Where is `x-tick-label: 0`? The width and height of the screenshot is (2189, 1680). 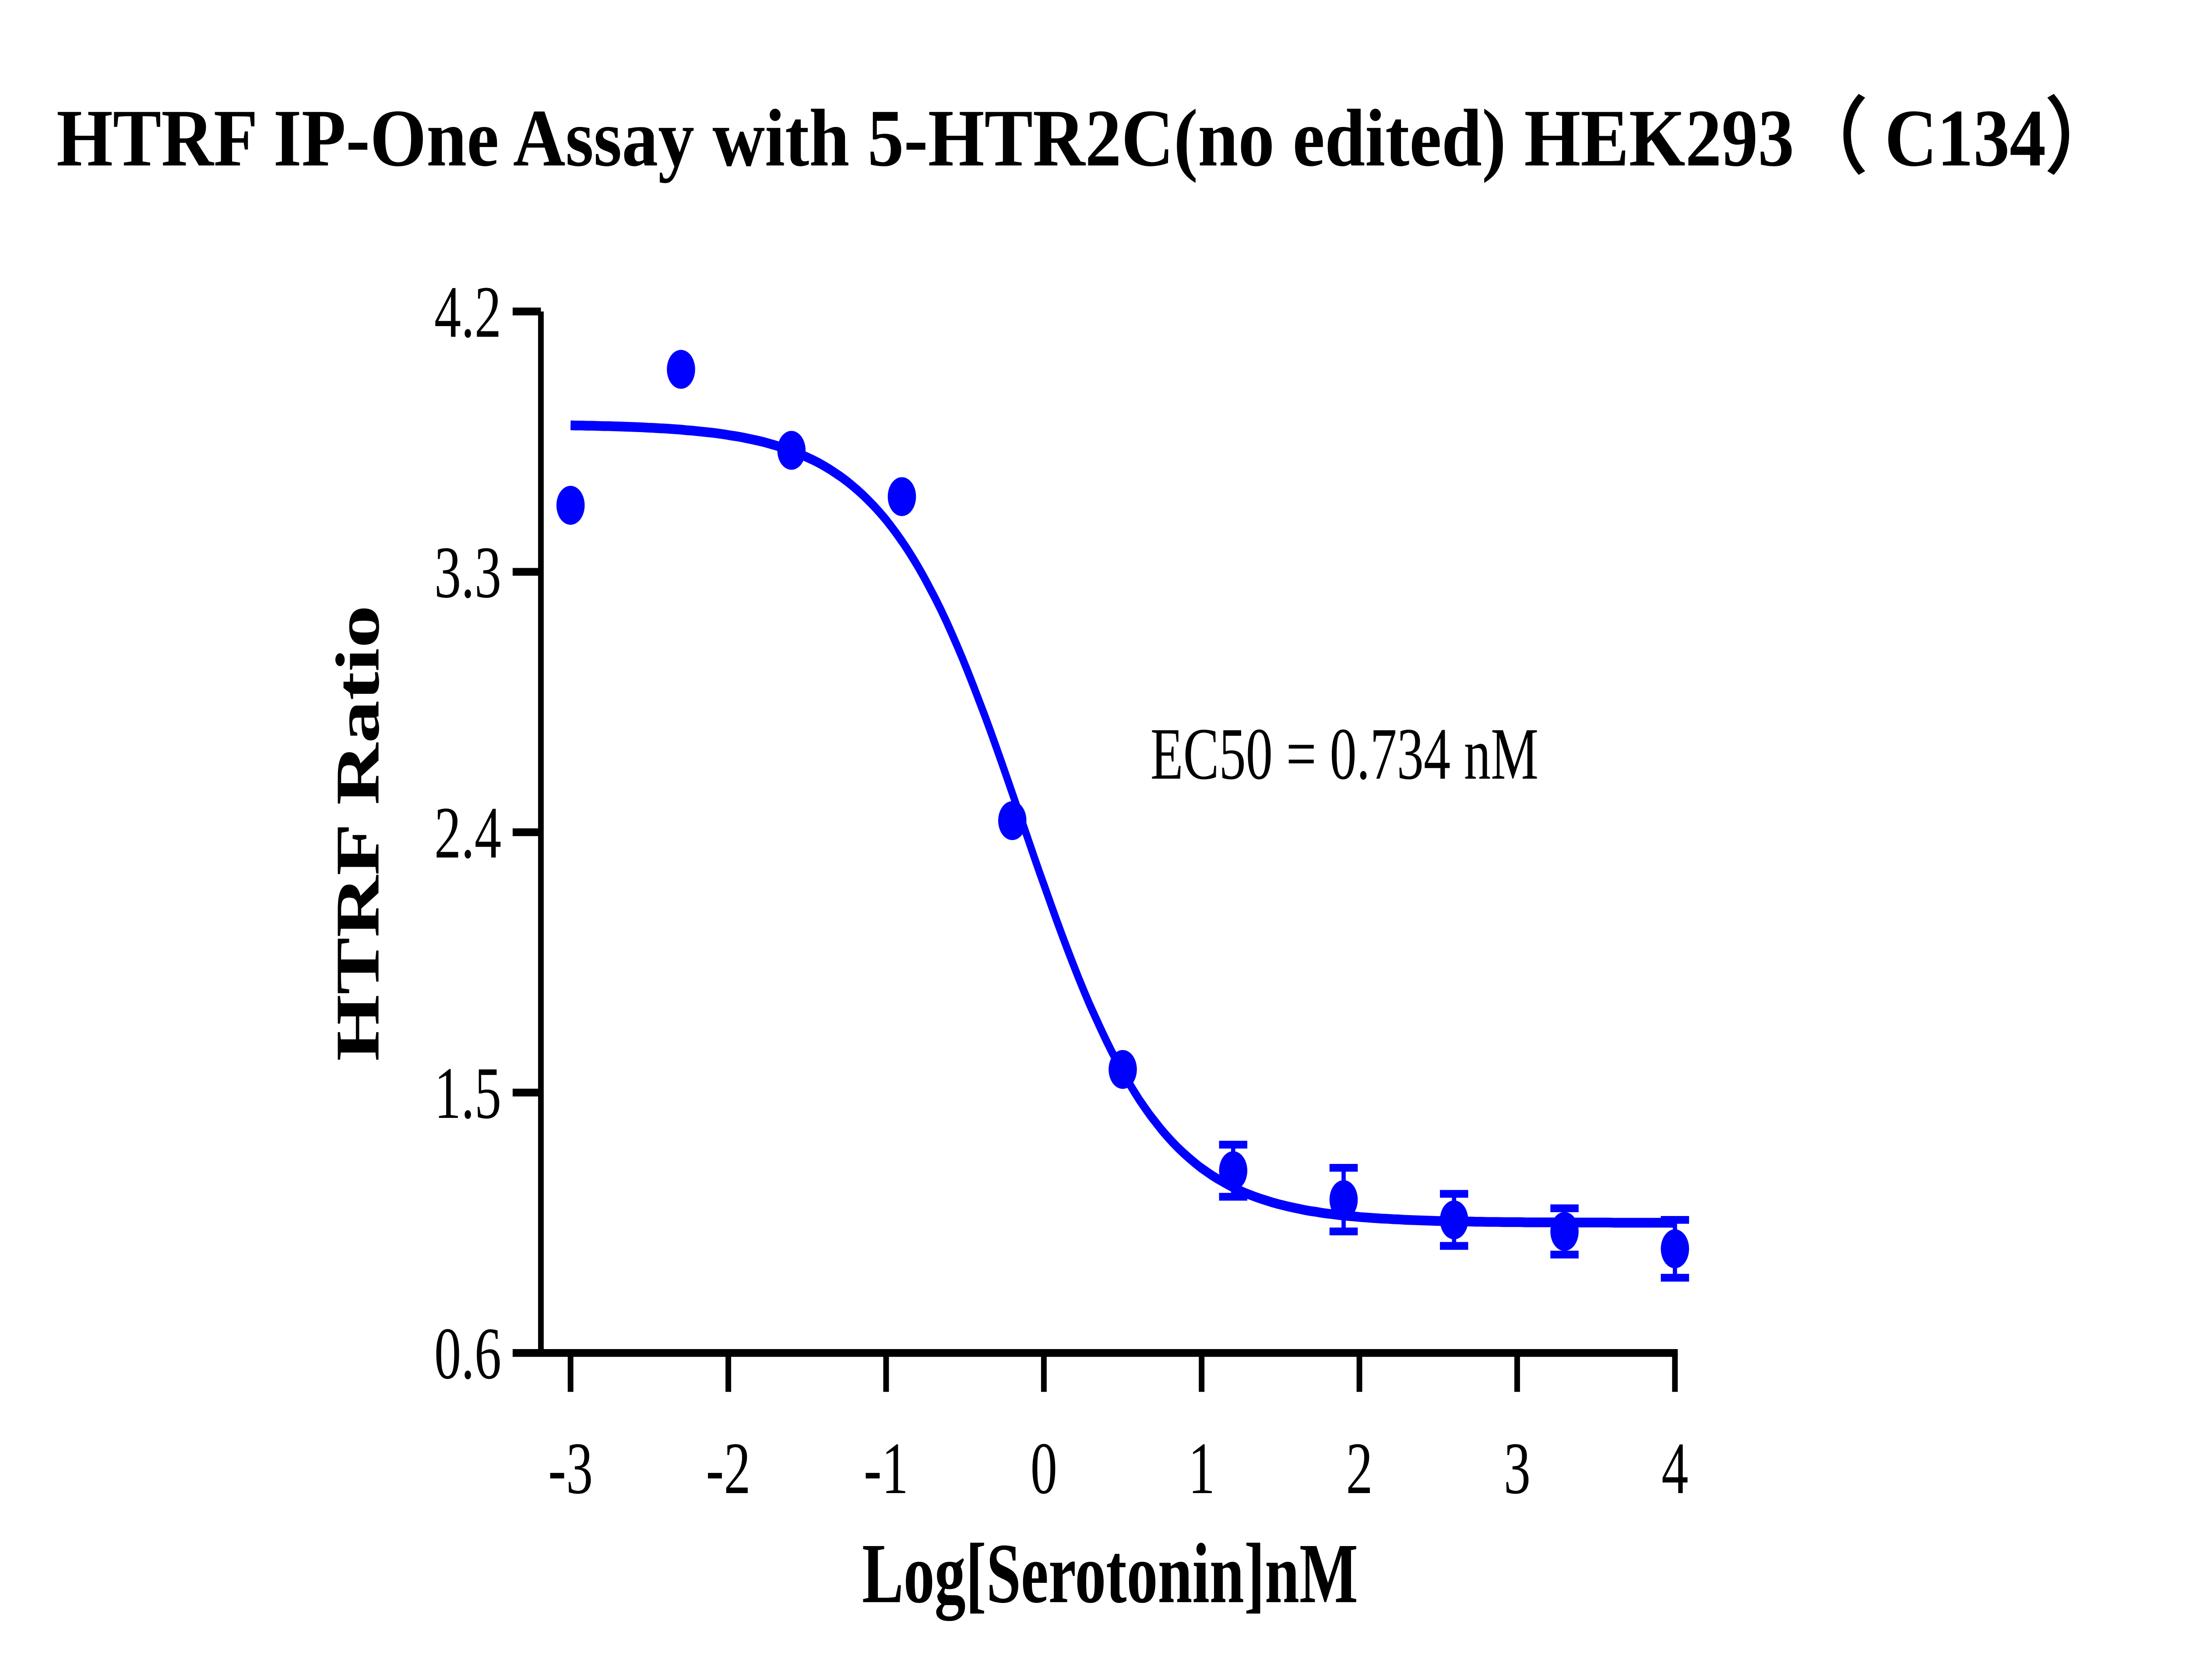 x-tick-label: 0 is located at coordinates (1044, 1468).